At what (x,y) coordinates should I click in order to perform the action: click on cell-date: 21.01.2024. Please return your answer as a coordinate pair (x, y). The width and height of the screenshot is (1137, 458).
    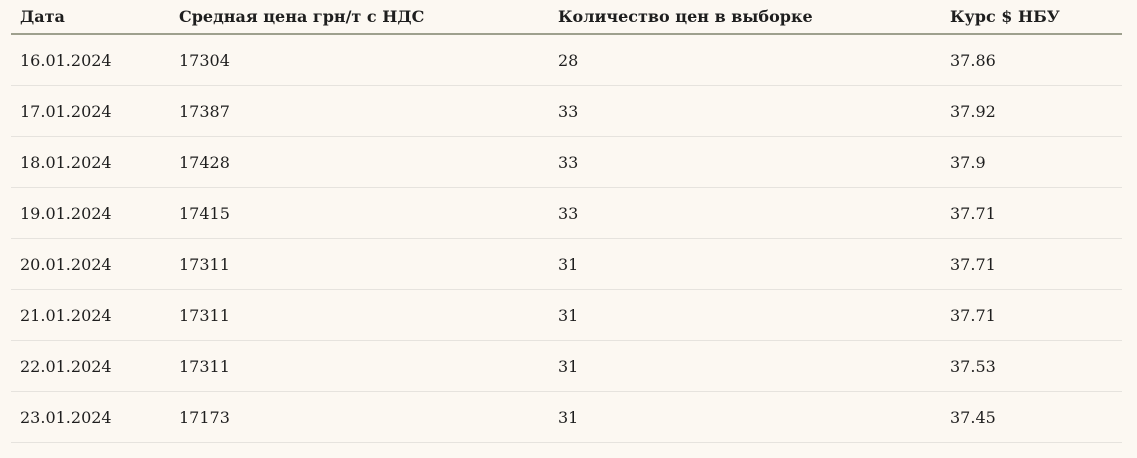
    Looking at the image, I should click on (90, 315).